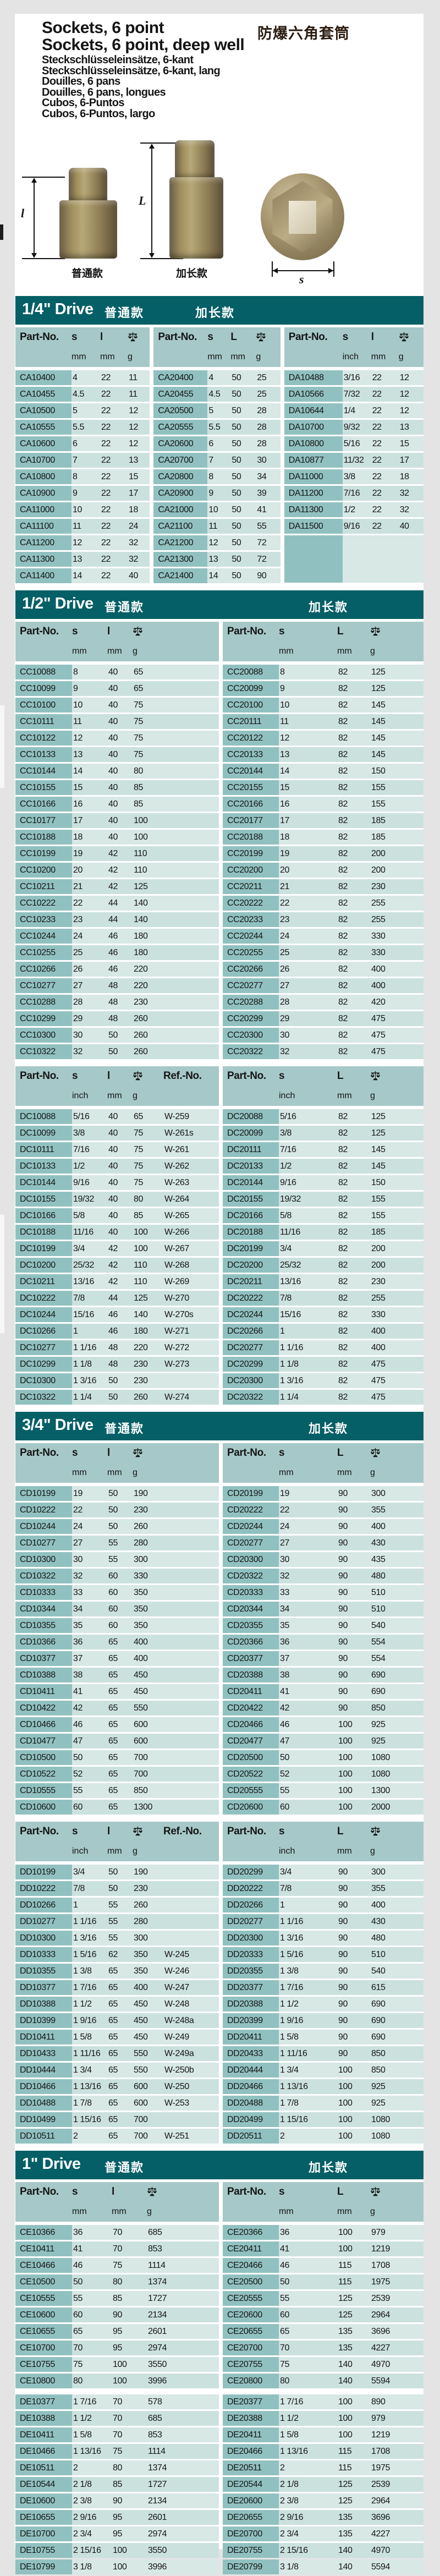 This screenshot has height=2576, width=440. I want to click on data-cell: 48, so click(113, 1348).